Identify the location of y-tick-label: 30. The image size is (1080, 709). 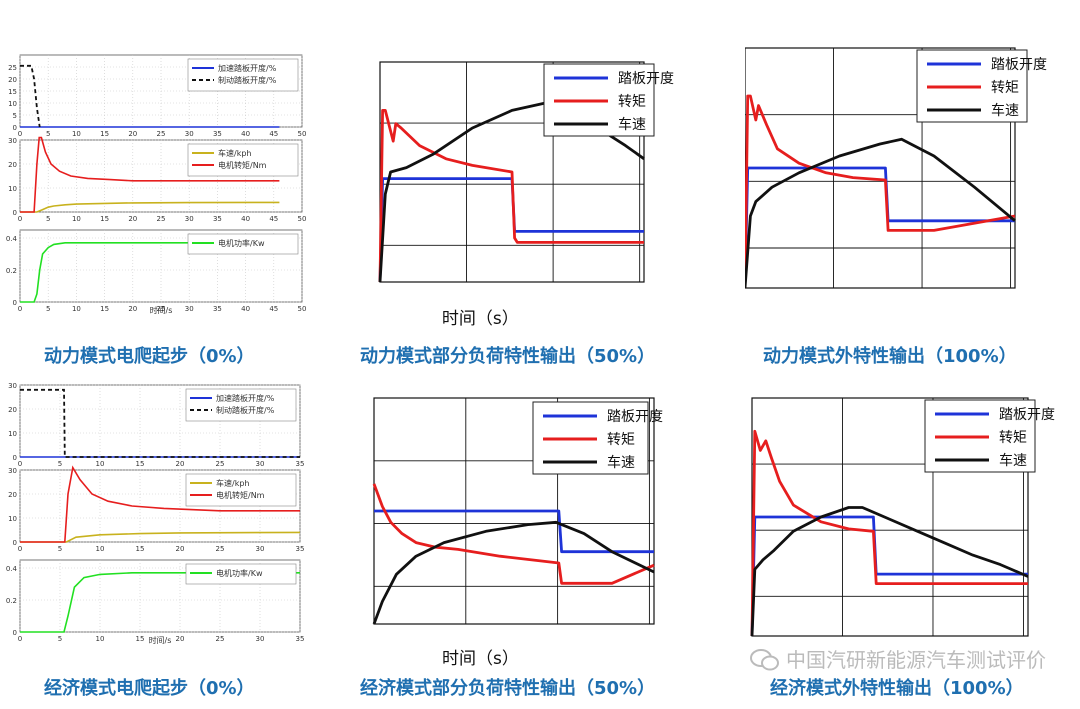
(12, 471).